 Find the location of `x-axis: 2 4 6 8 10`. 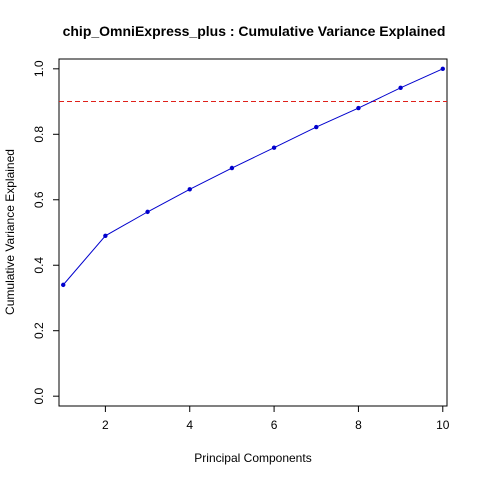

x-axis: 2 4 6 8 10 is located at coordinates (276, 419).